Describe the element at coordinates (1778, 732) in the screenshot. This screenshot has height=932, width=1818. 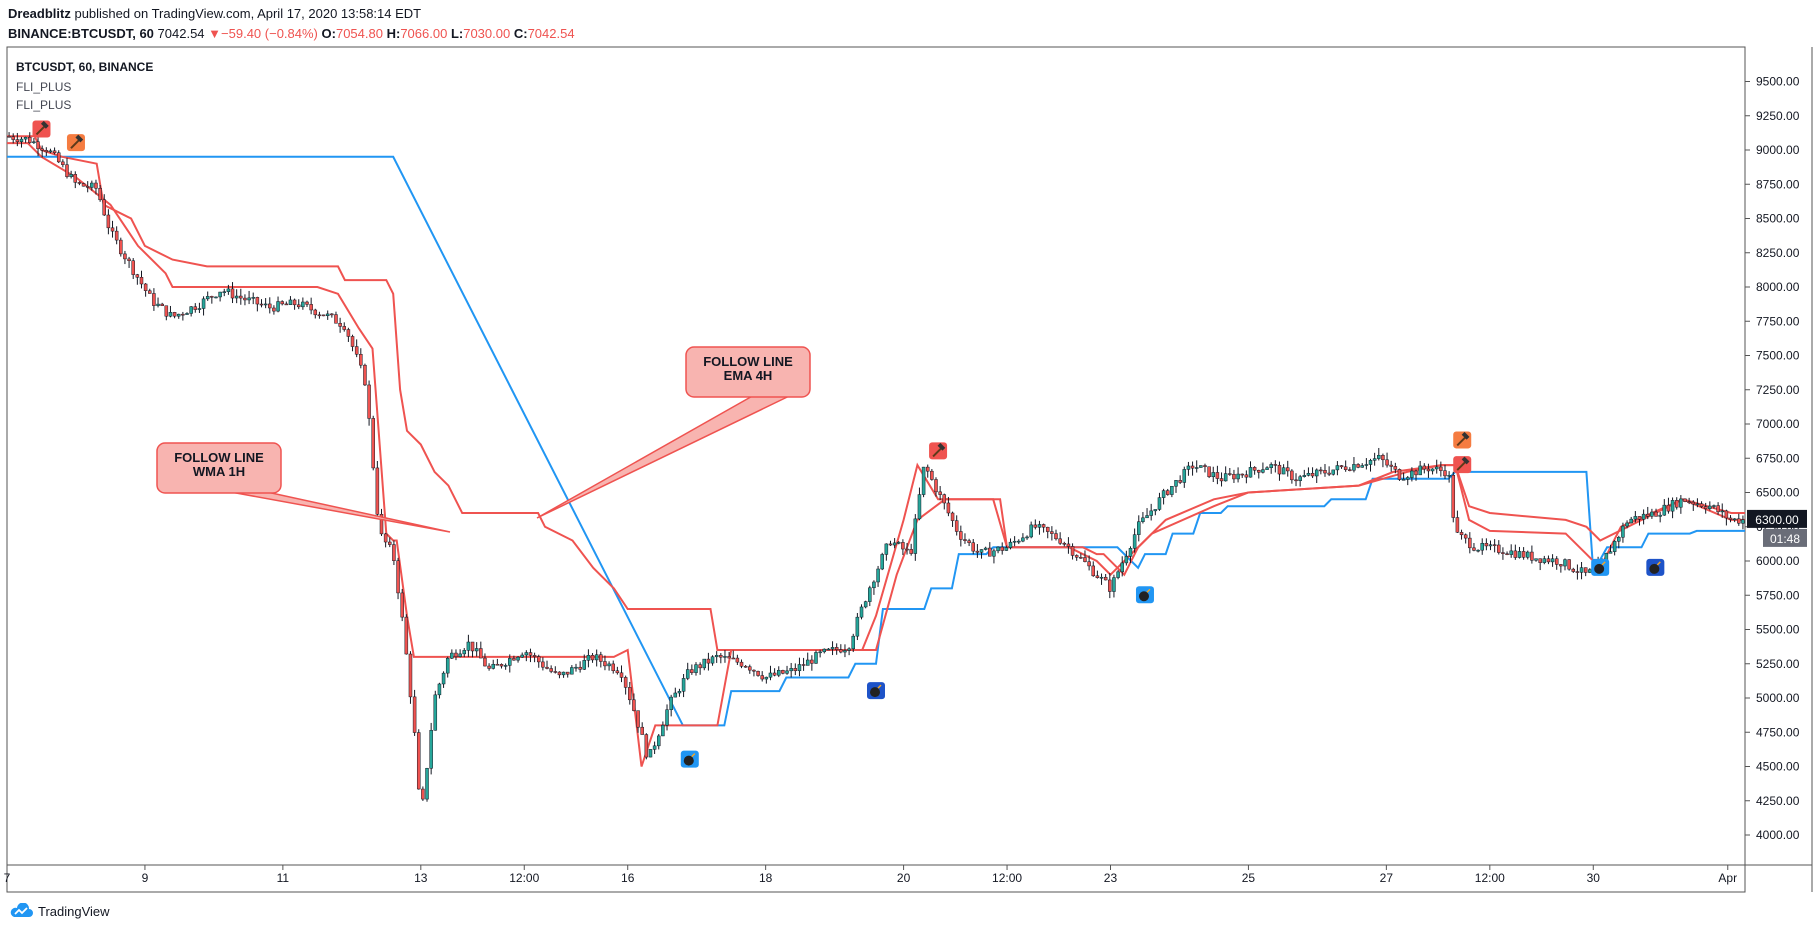
I see `price-tick-label: 4750.00` at that location.